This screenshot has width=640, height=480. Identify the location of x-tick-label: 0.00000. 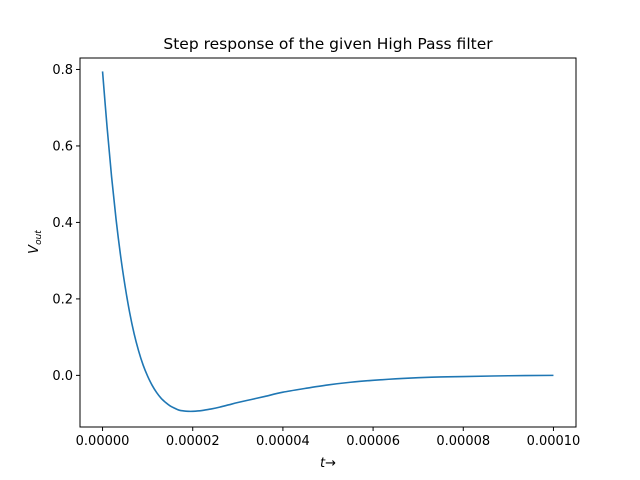
(103, 441).